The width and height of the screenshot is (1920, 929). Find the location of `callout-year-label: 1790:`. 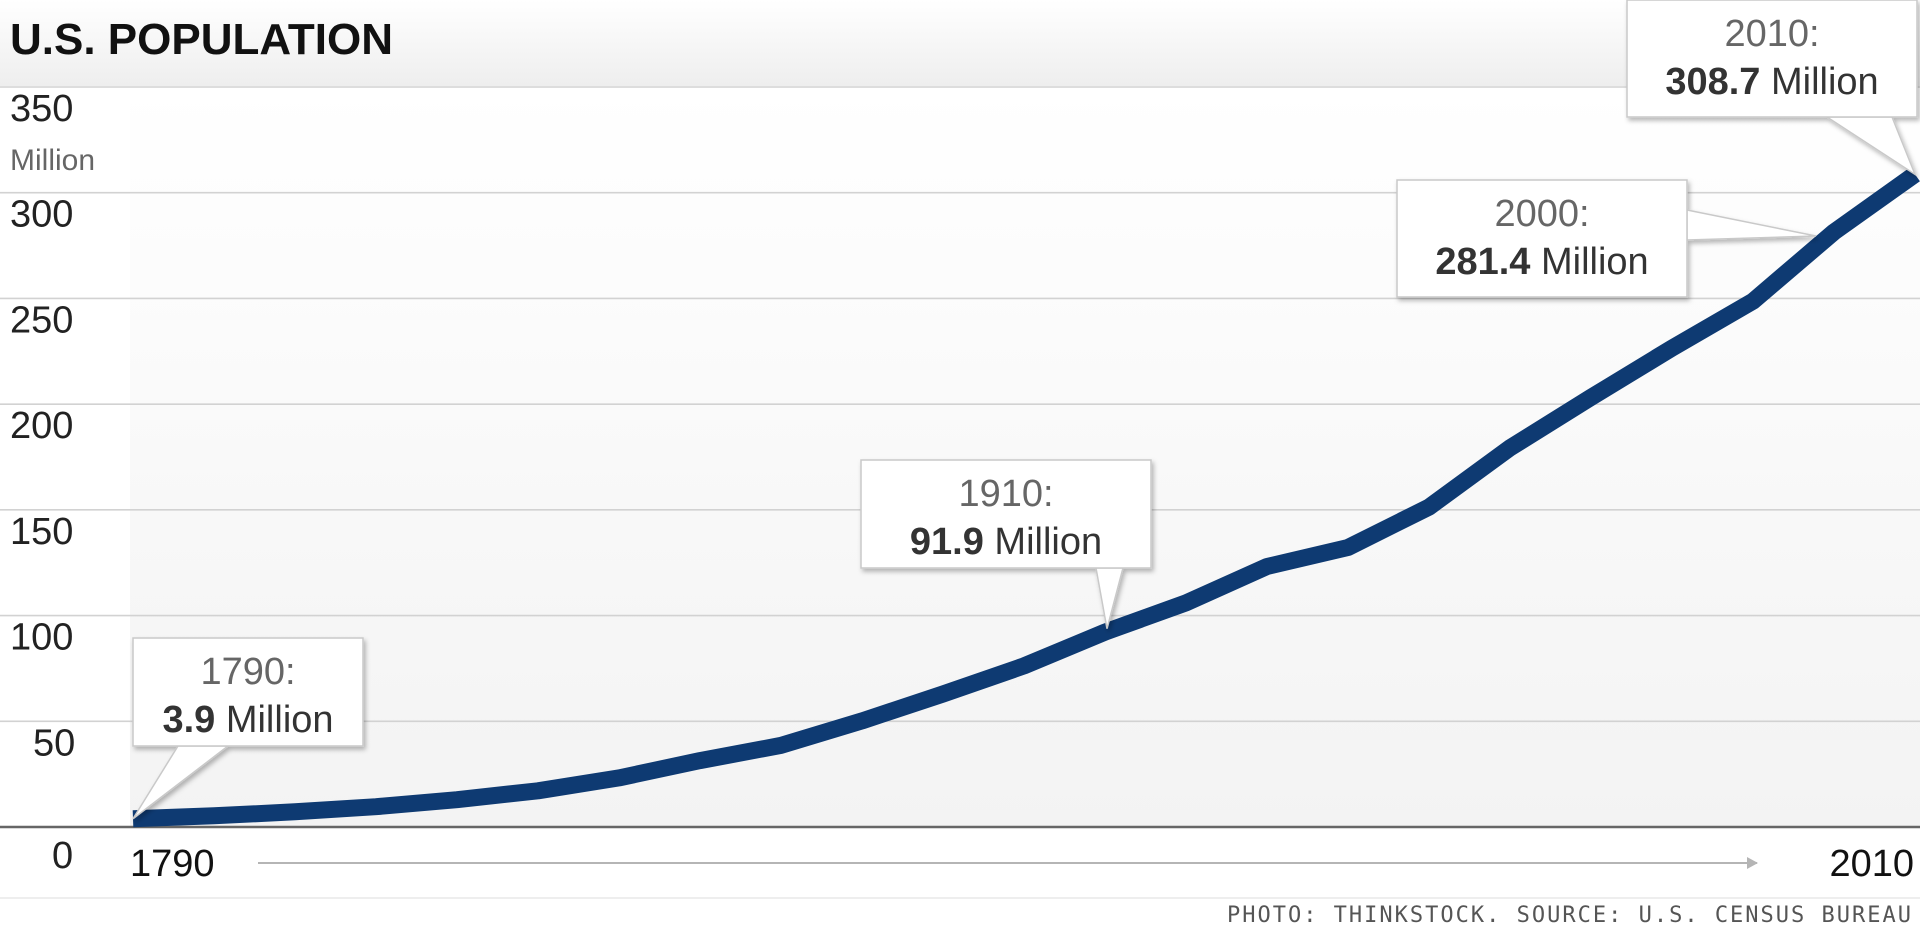

callout-year-label: 1790: is located at coordinates (247, 672).